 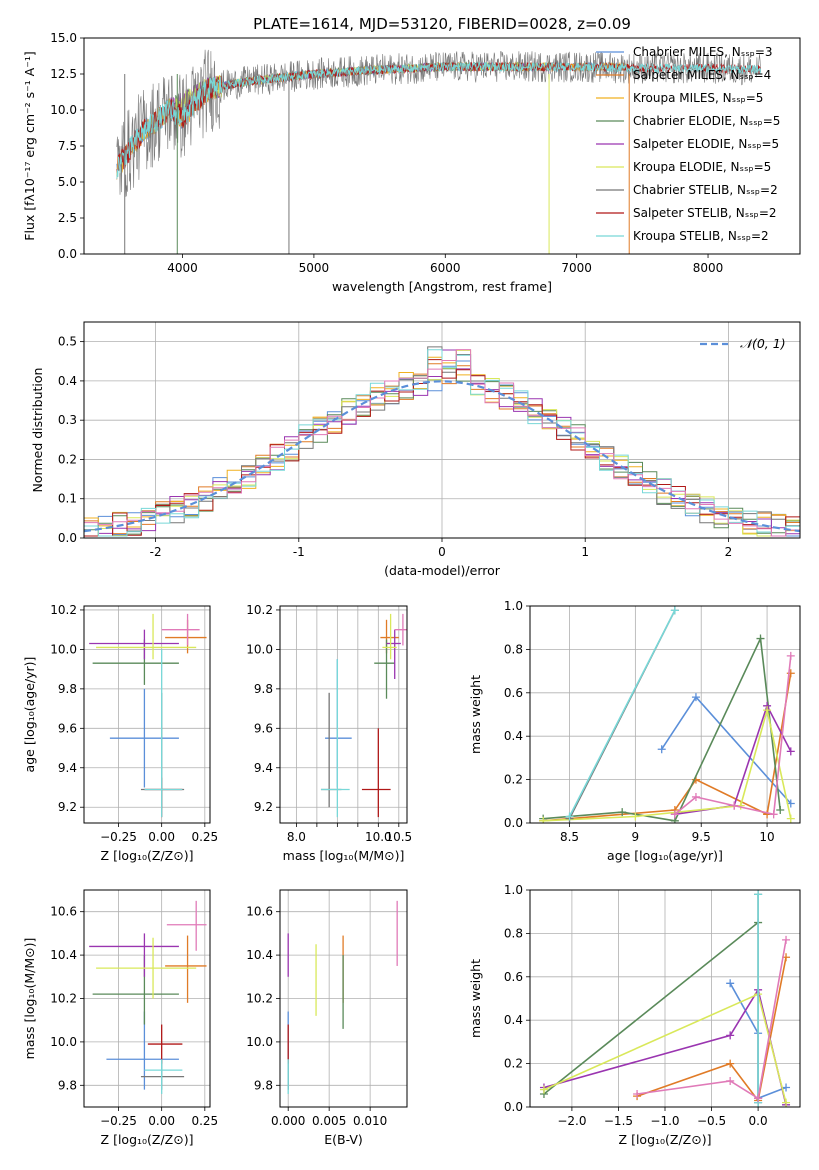 What do you see at coordinates (758, 1121) in the screenshot?
I see `x-tick-label: 0.0` at bounding box center [758, 1121].